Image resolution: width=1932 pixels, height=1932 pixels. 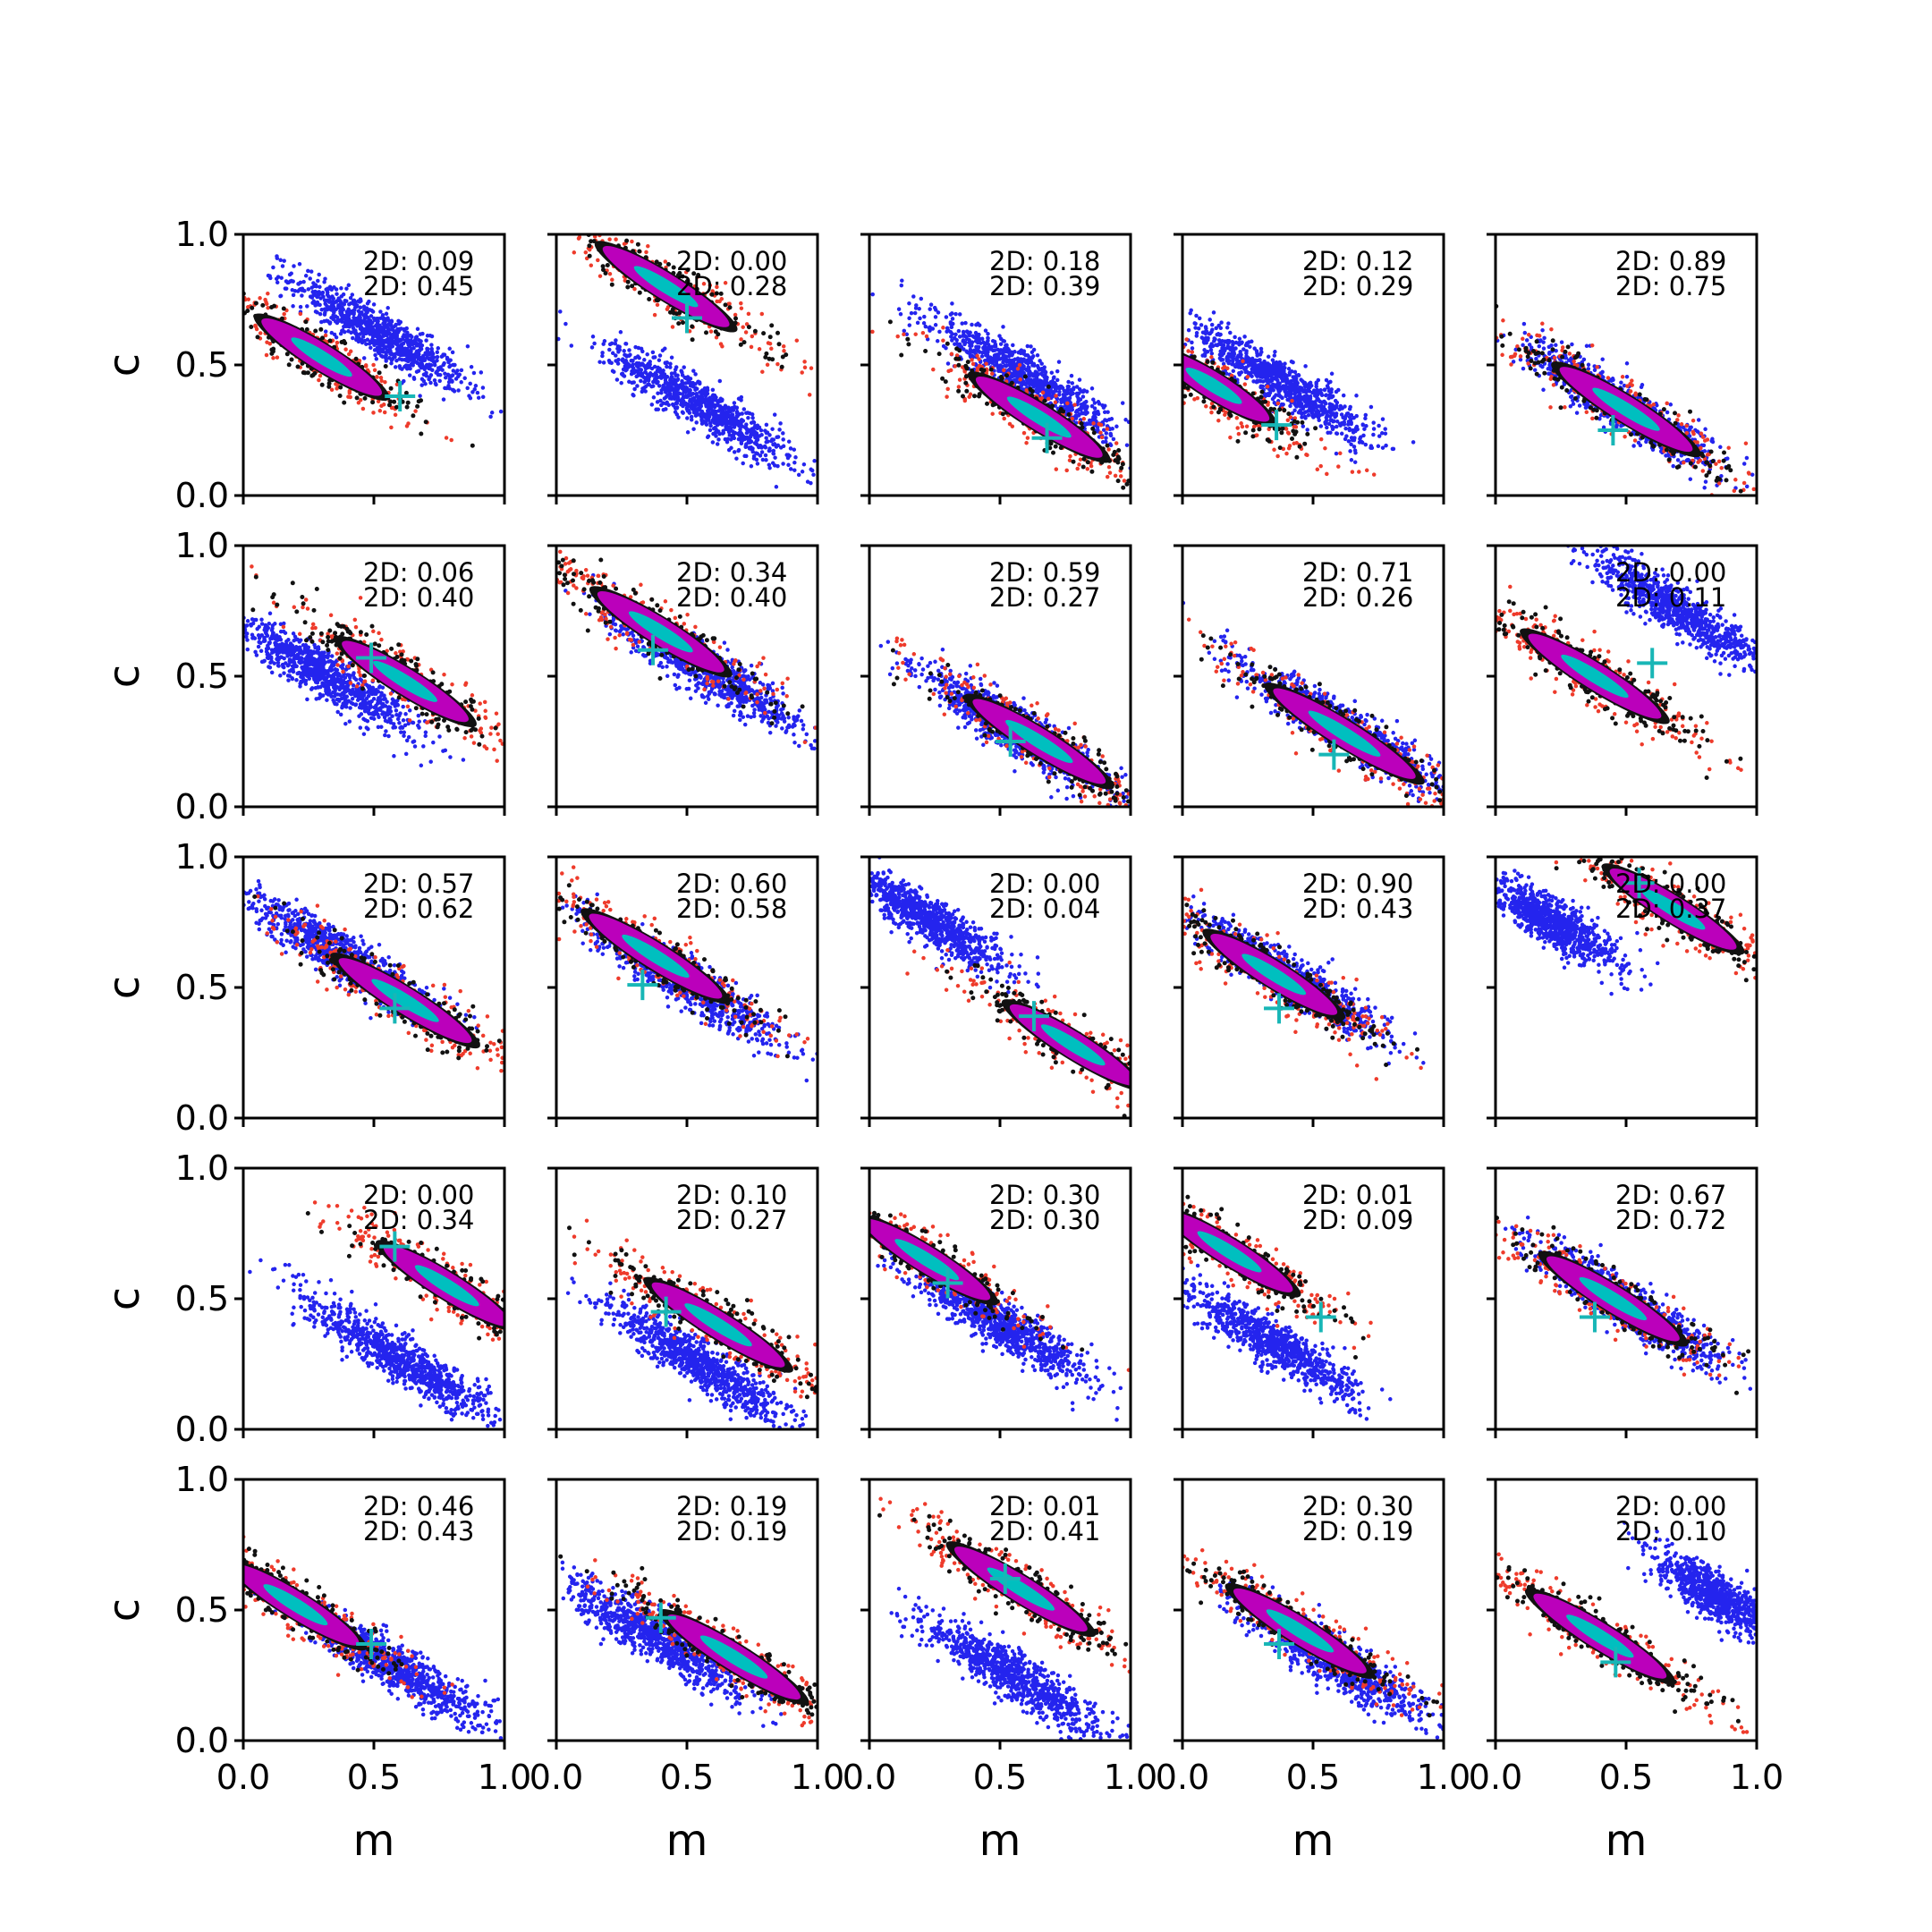 I want to click on stat-label: 2D: 0.11, so click(x=1670, y=597).